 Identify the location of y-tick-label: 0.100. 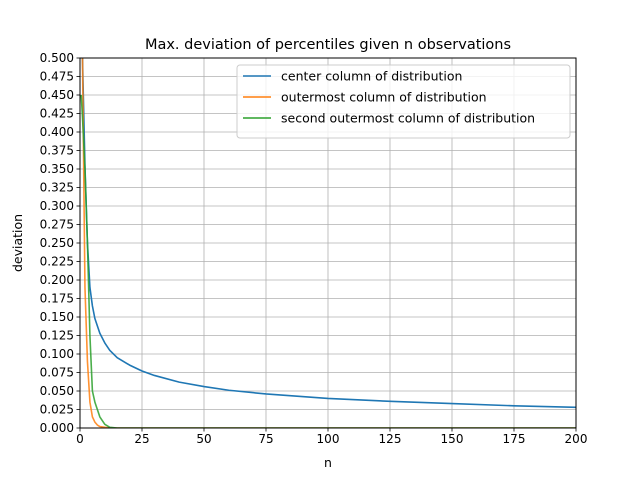
(57, 354).